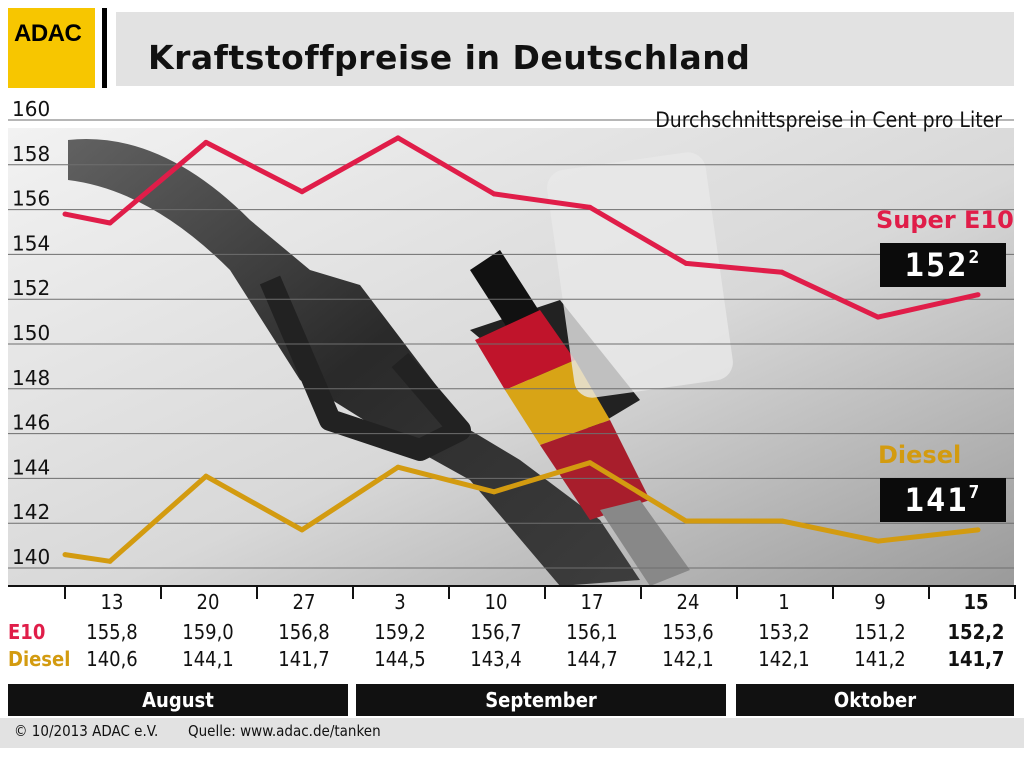  Describe the element at coordinates (975, 257) in the screenshot. I see `e10-display-decimal: 2` at that location.